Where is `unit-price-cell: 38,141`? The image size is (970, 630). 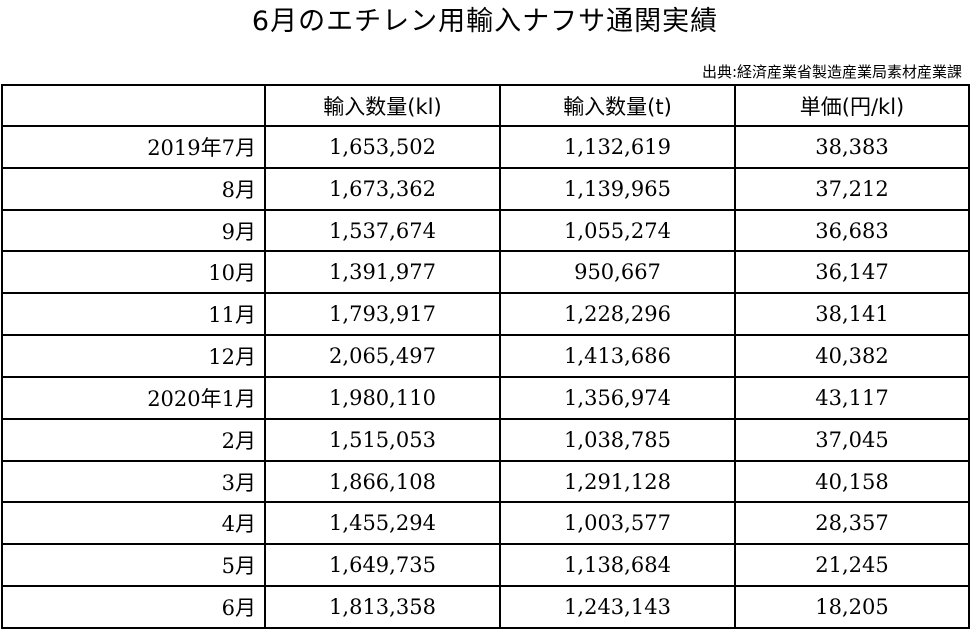
unit-price-cell: 38,141 is located at coordinates (852, 314).